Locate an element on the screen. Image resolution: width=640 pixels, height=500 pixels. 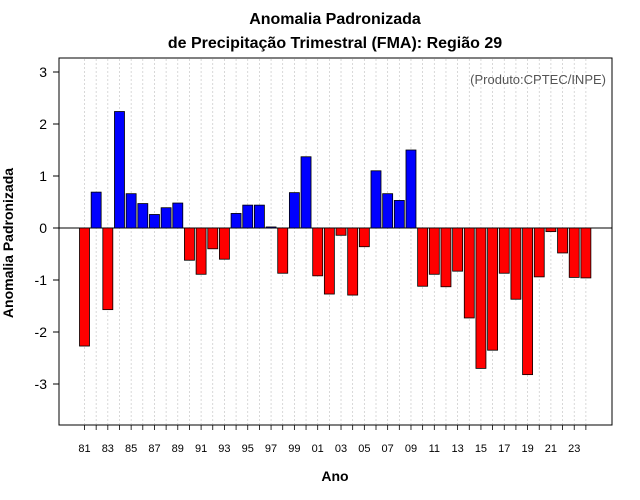
chart-title-line1: Anomalia Padronizada is located at coordinates (335, 19).